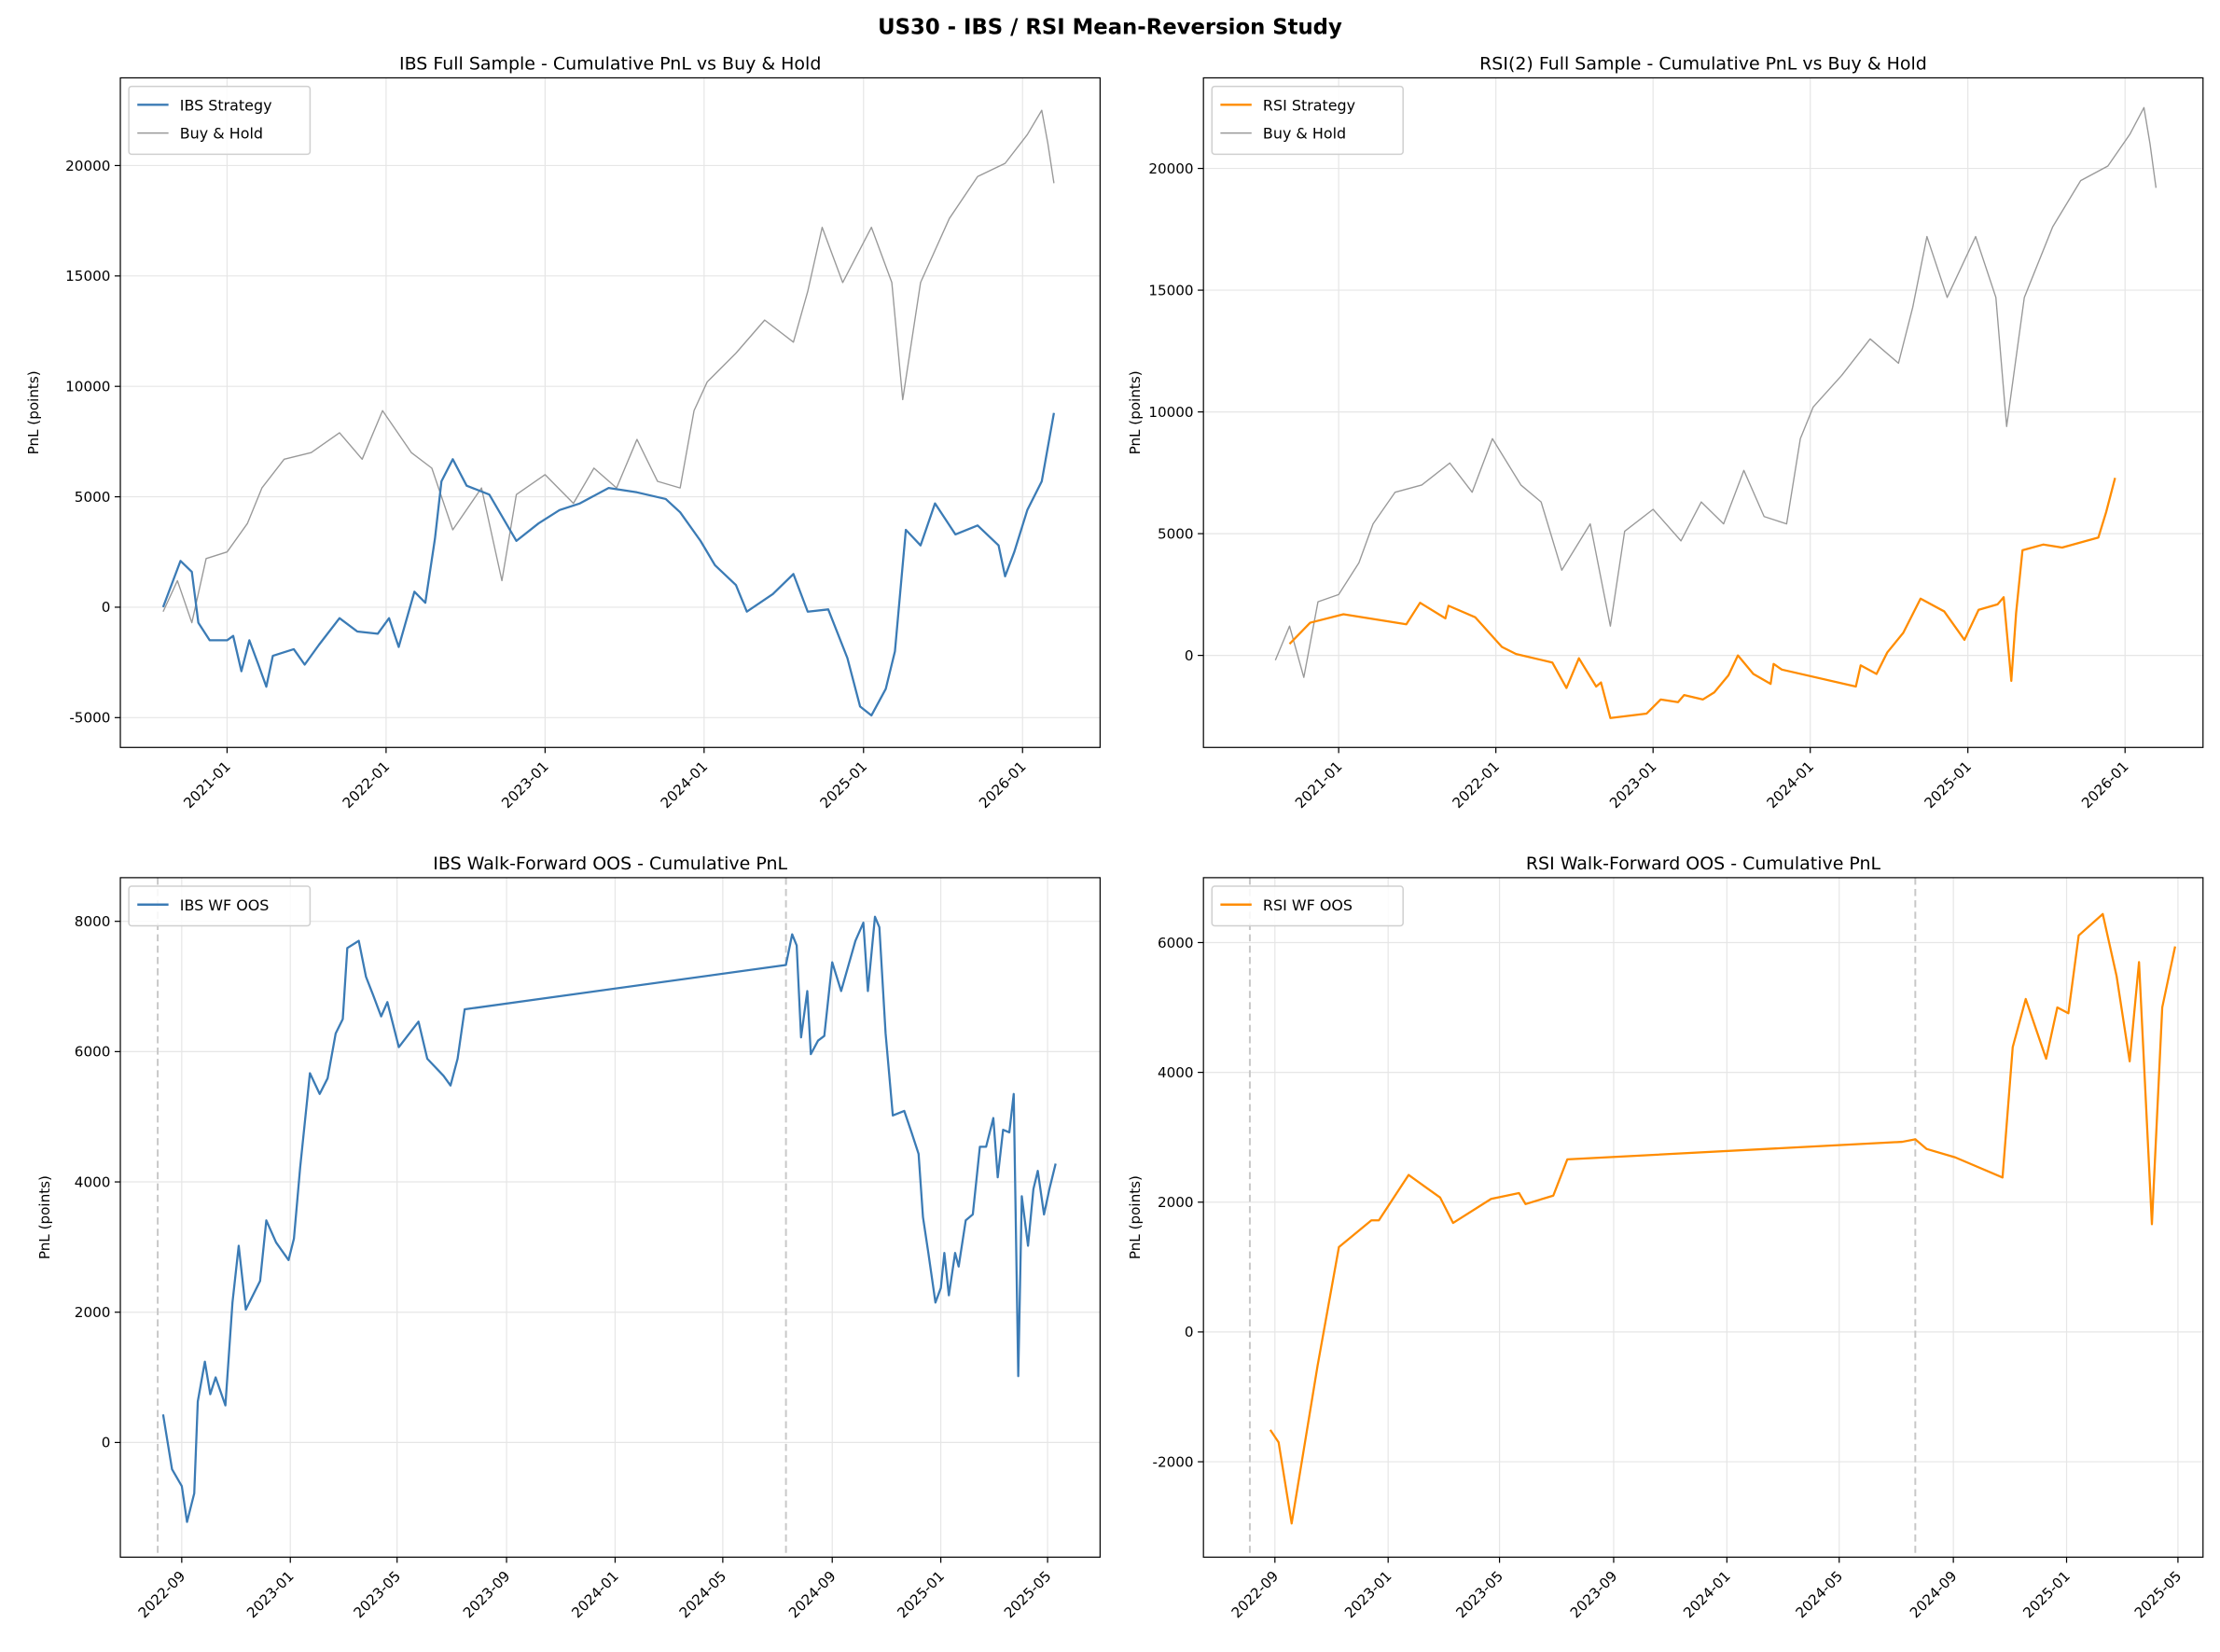 The image size is (2220, 1652). Describe the element at coordinates (93, 922) in the screenshot. I see `y-tick-label: 8000` at that location.